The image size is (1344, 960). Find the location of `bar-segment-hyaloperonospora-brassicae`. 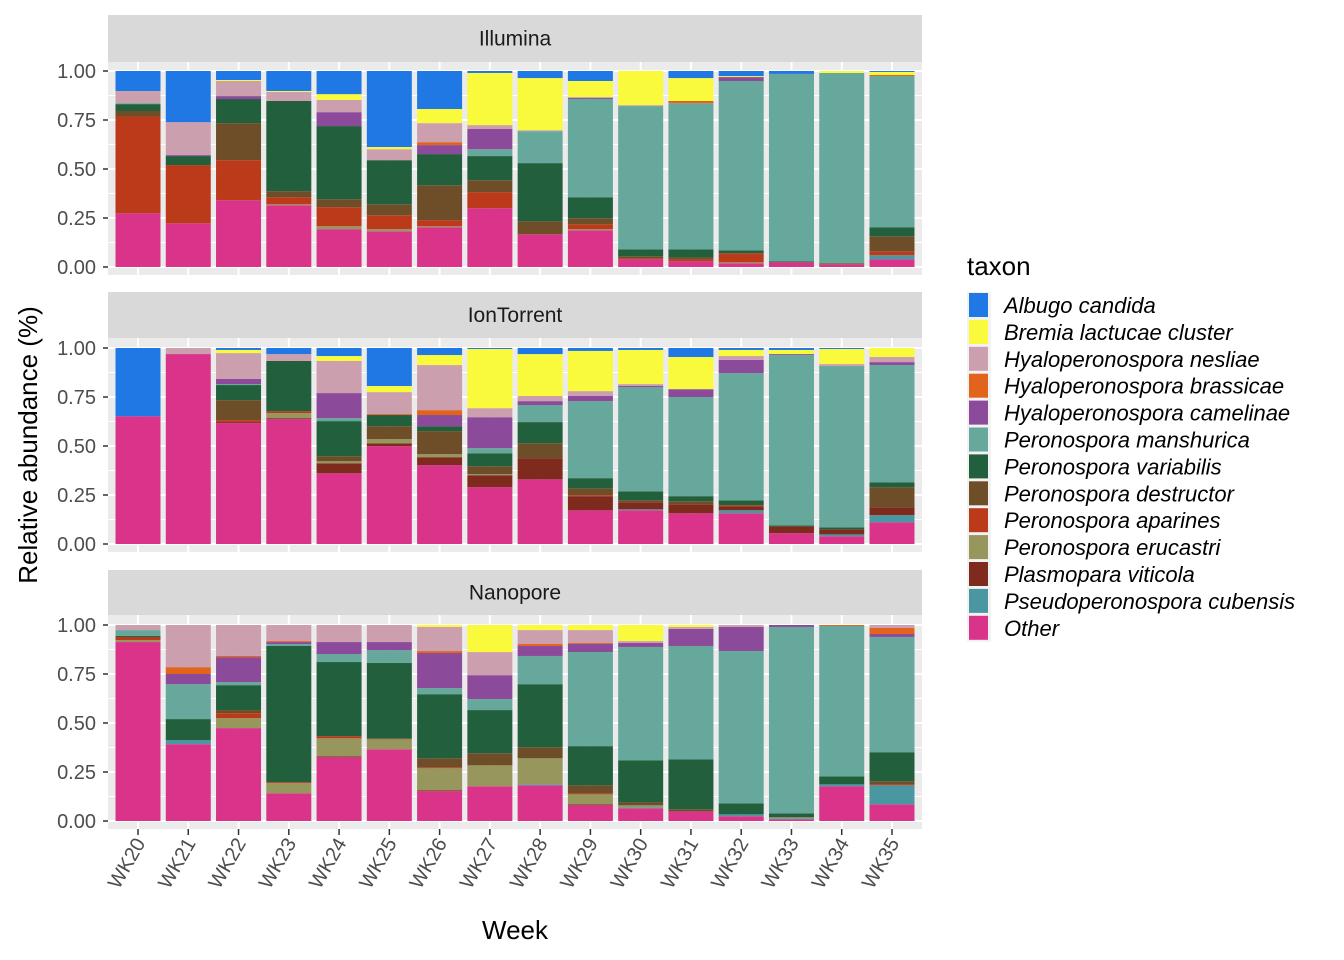

bar-segment-hyaloperonospora-brassicae is located at coordinates (540, 645).